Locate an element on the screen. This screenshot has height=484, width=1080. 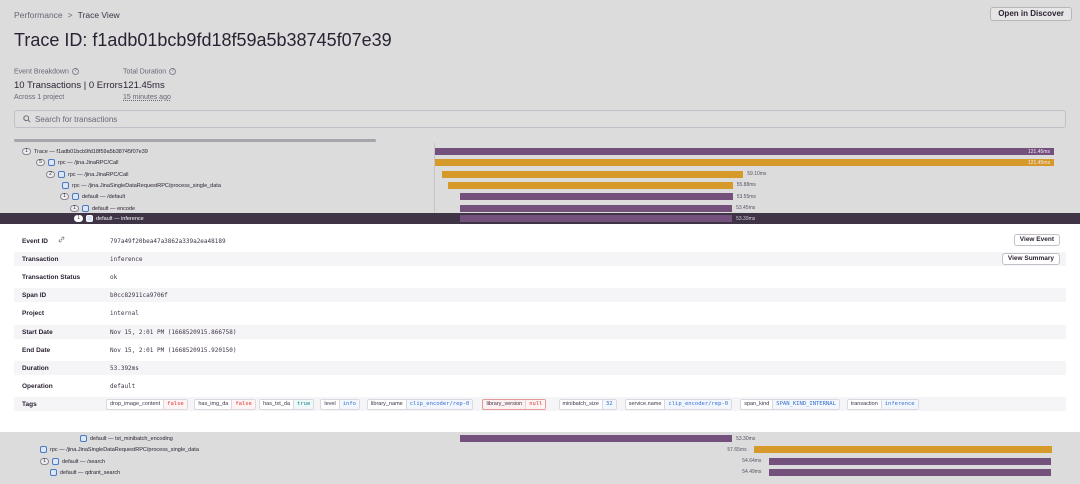
trace-row: default — qdrant_search 54.49ms is located at coordinates (540, 472).